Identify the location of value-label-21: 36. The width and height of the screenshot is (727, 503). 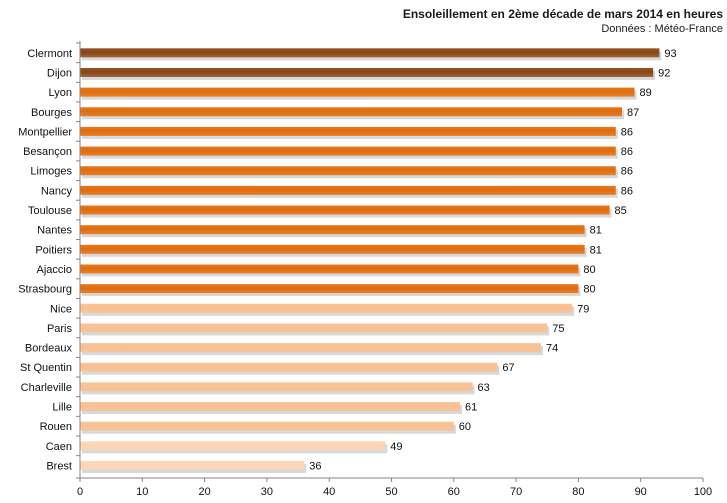
(315, 466).